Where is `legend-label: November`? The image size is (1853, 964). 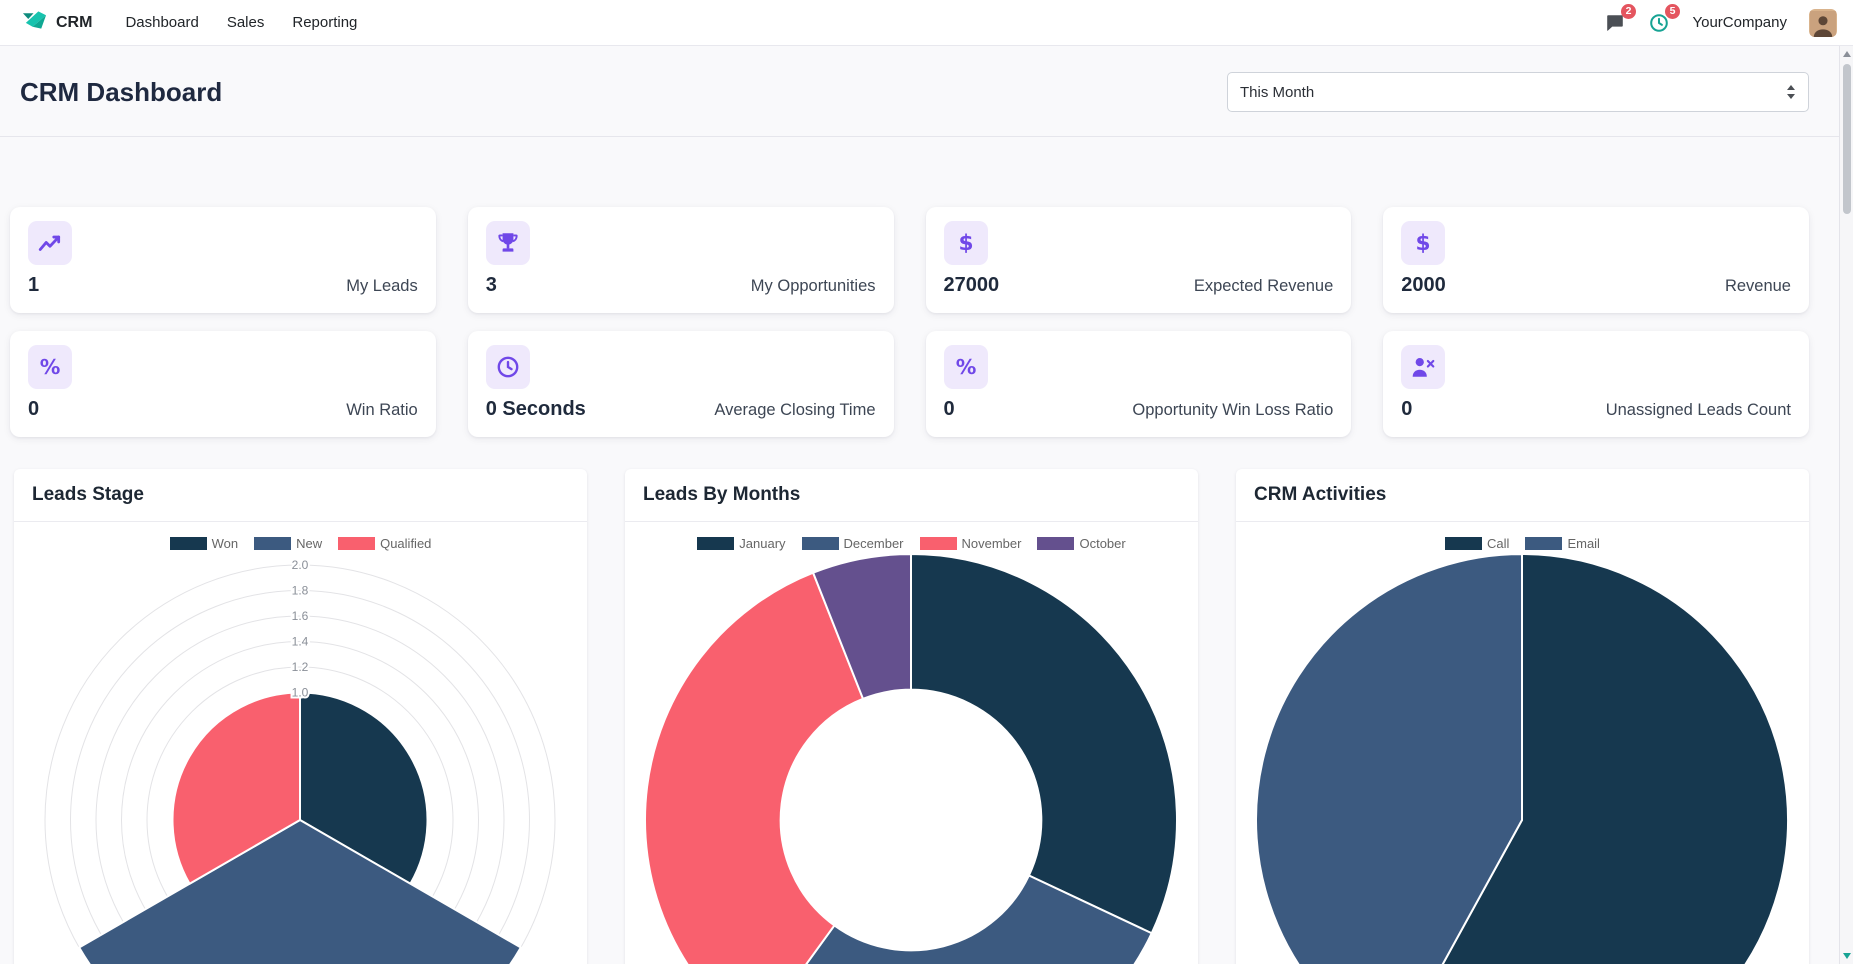
legend-label: November is located at coordinates (991, 543).